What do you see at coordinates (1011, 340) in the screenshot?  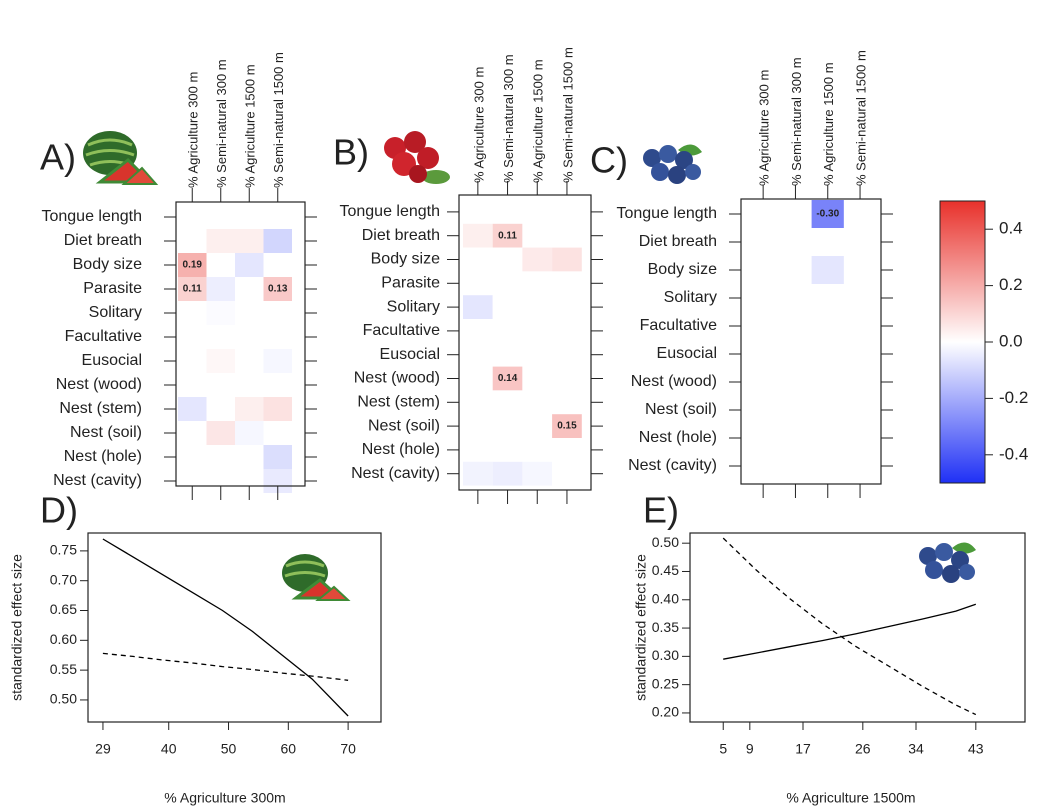 I see `colorbar-tick-label: 0.0` at bounding box center [1011, 340].